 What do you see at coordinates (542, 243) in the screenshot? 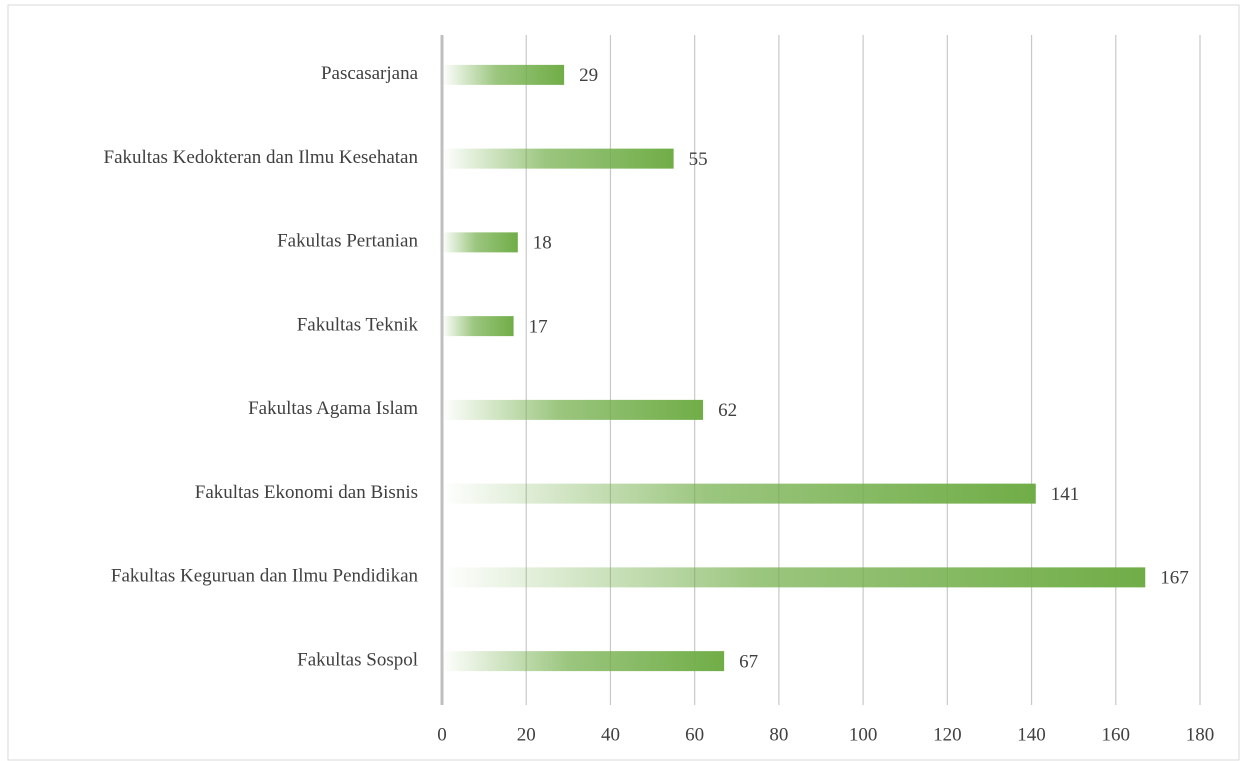
I see `data-label: 18` at bounding box center [542, 243].